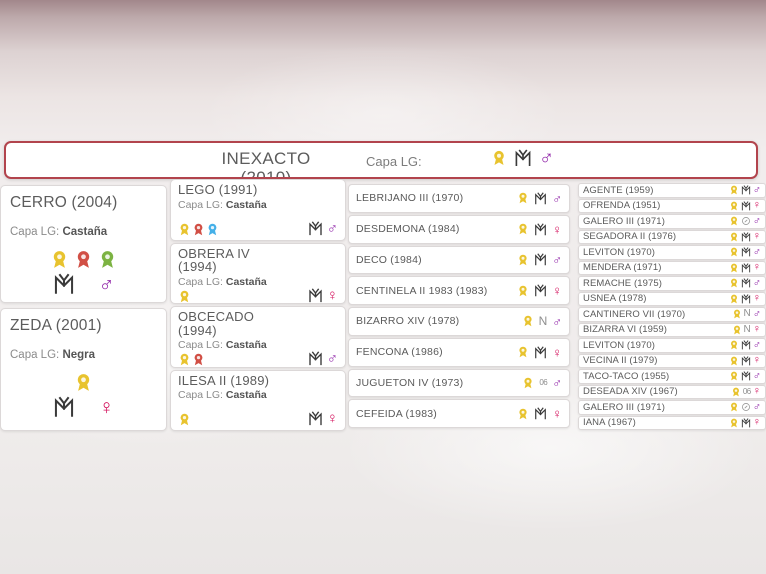  Describe the element at coordinates (626, 376) in the screenshot. I see `ancestor-name: TACO-TACO (1955)` at that location.